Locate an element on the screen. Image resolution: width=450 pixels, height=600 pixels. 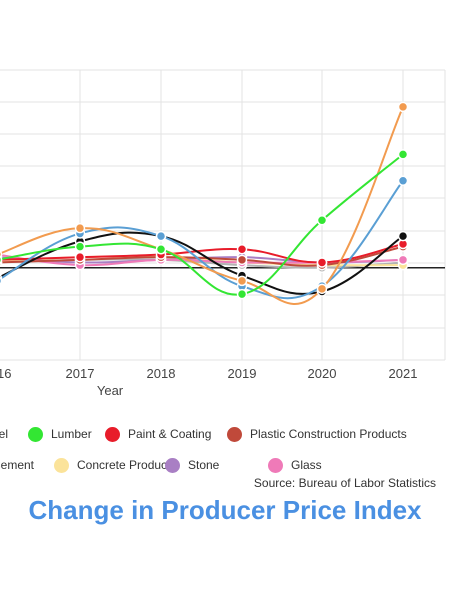
chart-title: Change in Producer Price Index is located at coordinates (225, 510).